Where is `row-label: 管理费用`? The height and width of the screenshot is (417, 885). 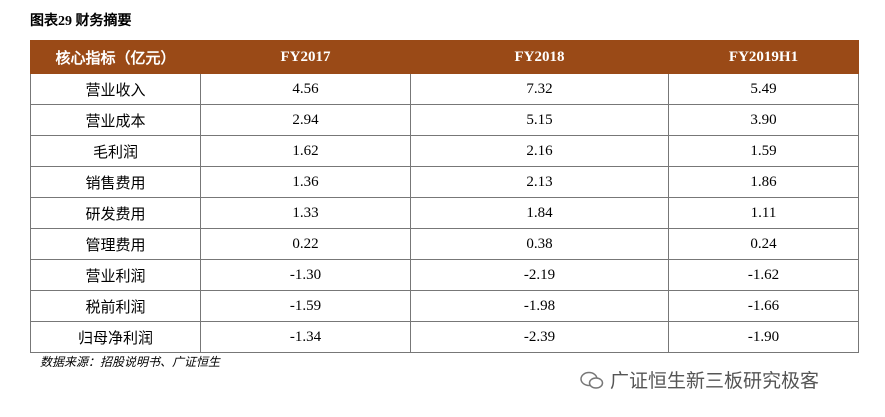 row-label: 管理费用 is located at coordinates (115, 244).